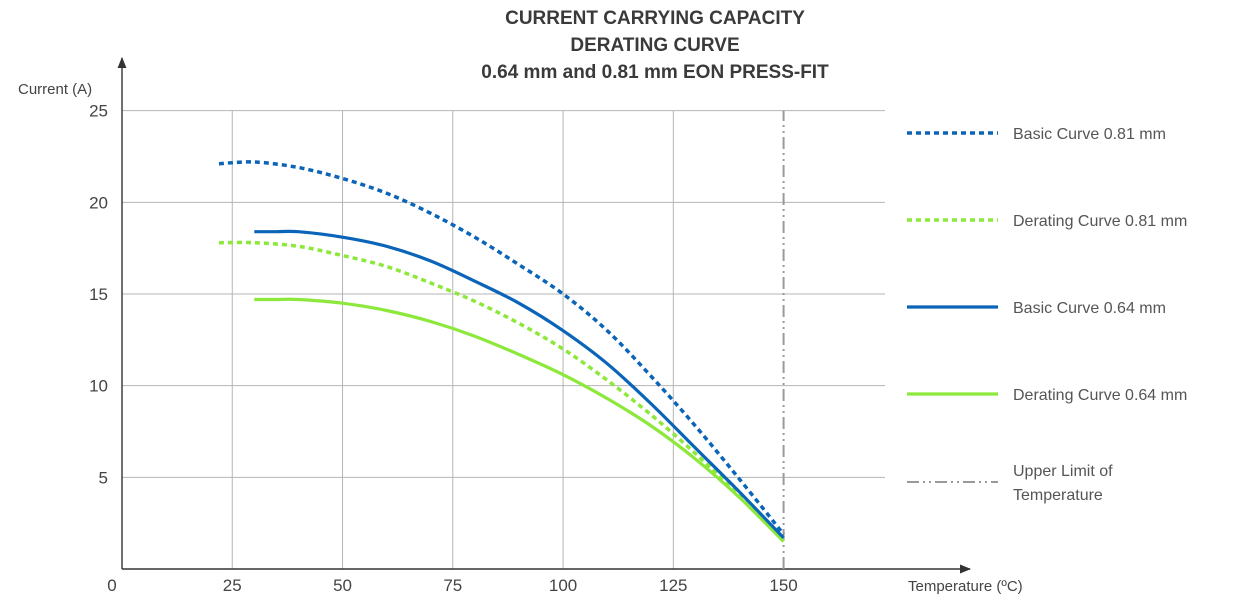  What do you see at coordinates (655, 72) in the screenshot?
I see `chart-title-line: 0.64 mm and 0.81 mm EON PRESS-FIT` at bounding box center [655, 72].